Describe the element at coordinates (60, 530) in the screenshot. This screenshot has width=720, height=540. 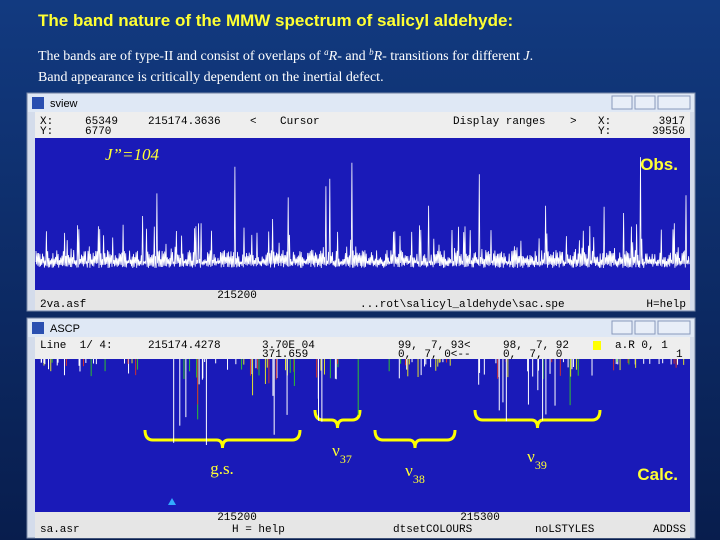
I see `status-text: sa.asr` at that location.